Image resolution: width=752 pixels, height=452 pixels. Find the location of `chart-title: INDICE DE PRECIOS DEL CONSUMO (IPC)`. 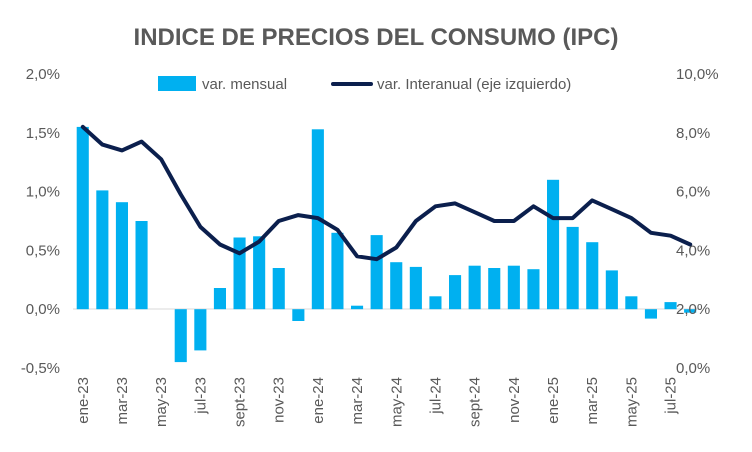

chart-title: INDICE DE PRECIOS DEL CONSUMO (IPC) is located at coordinates (376, 37).